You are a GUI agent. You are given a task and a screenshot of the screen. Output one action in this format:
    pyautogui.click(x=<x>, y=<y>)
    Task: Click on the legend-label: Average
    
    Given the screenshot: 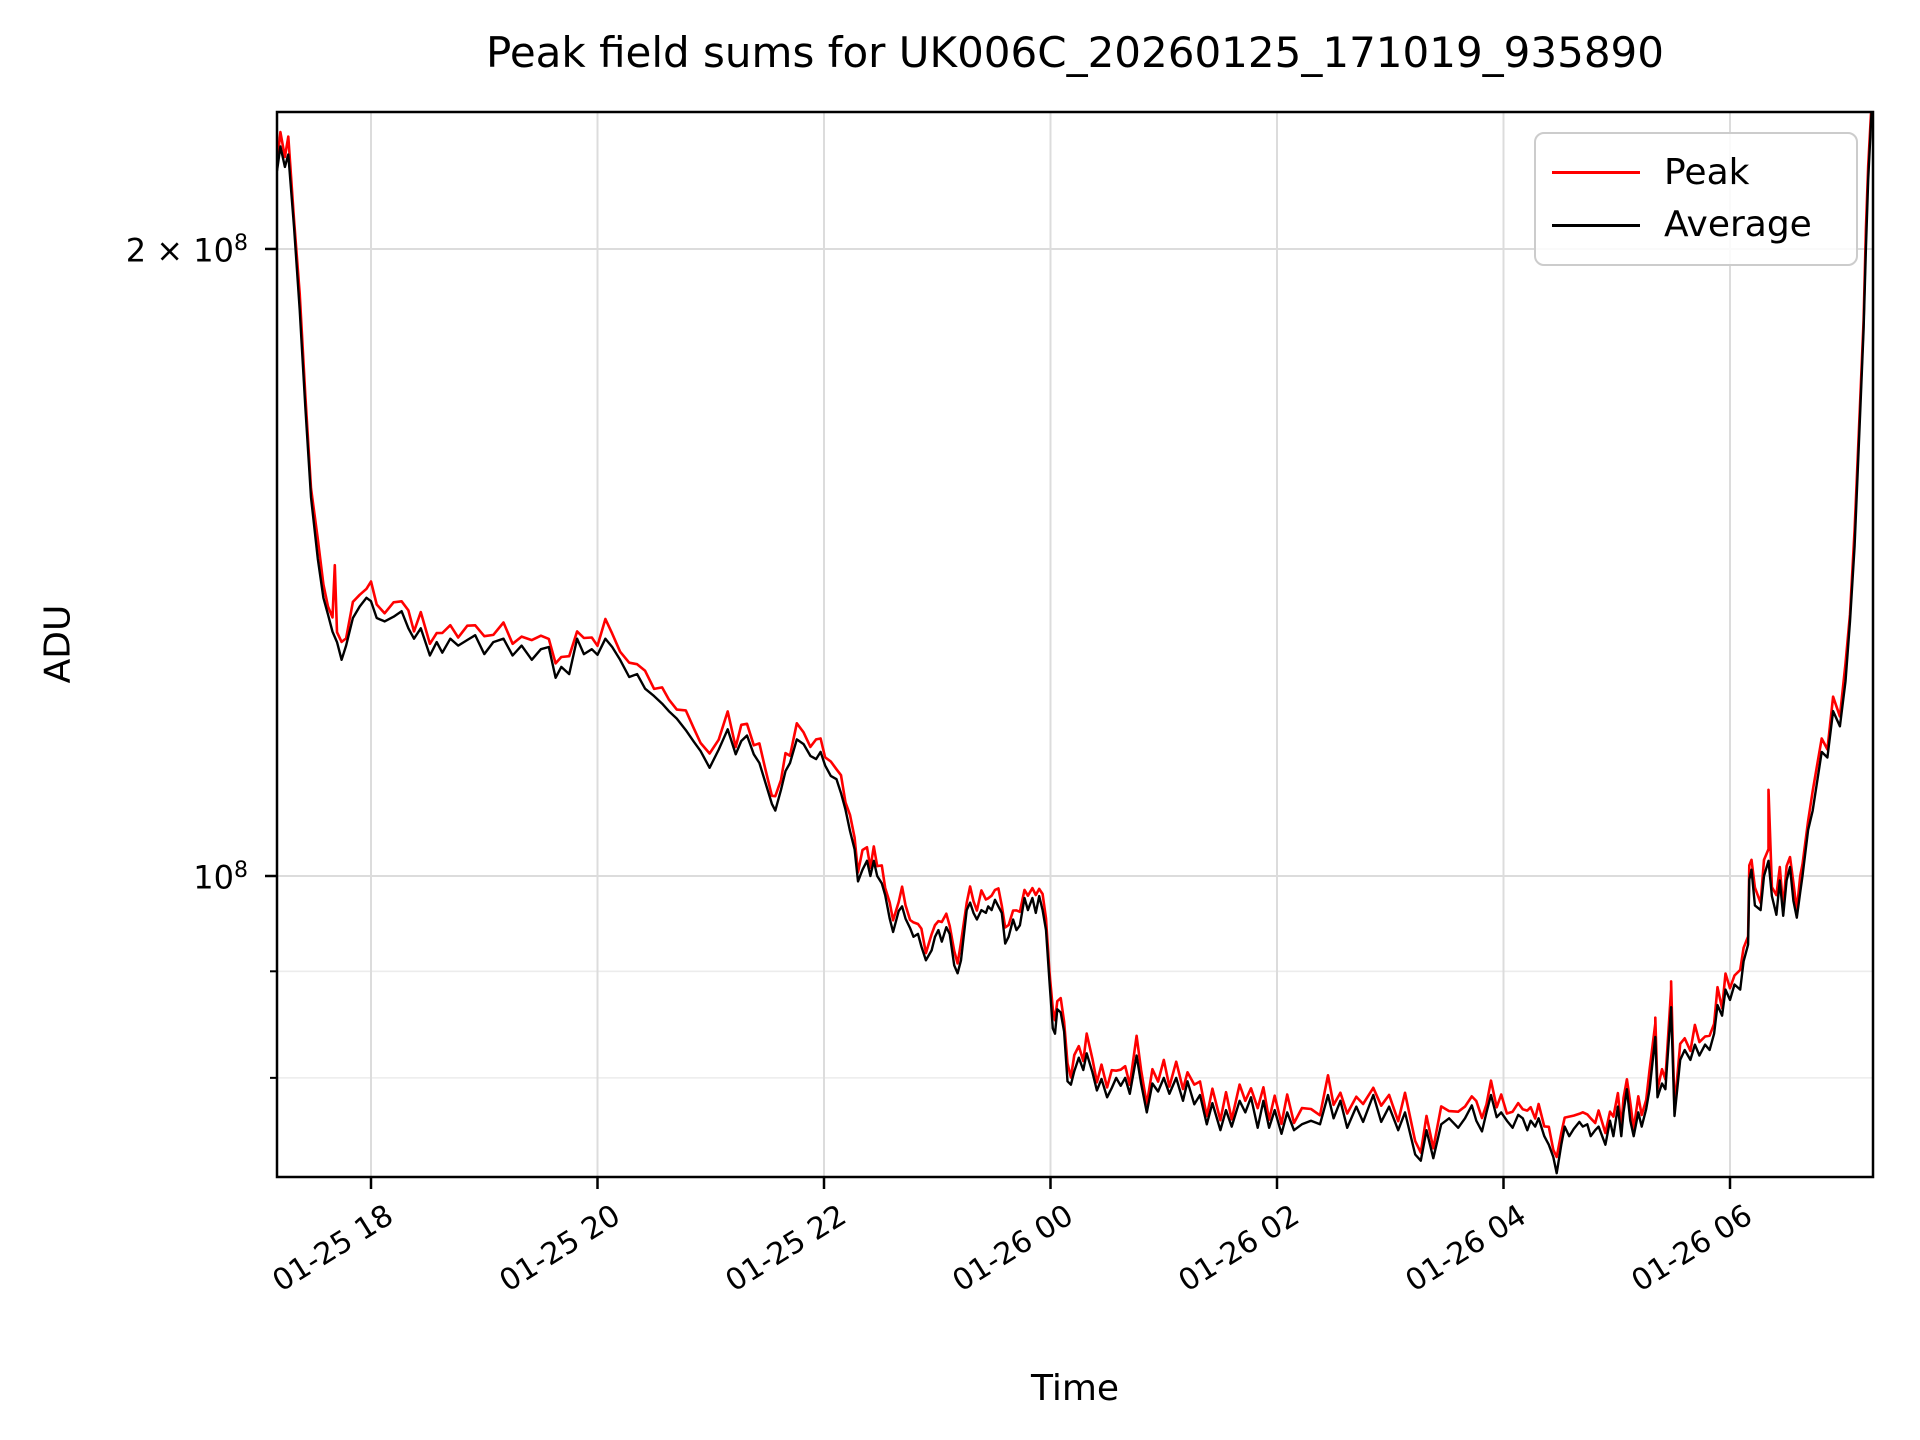 What is the action you would take?
    pyautogui.click(x=1738, y=225)
    